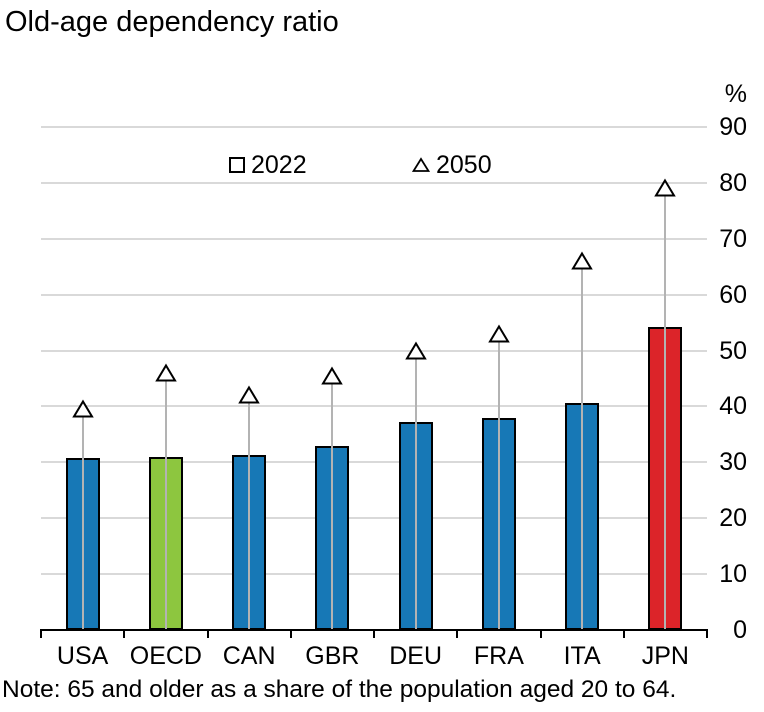 The image size is (764, 712). What do you see at coordinates (165, 501) in the screenshot?
I see `stem-oecd` at bounding box center [165, 501].